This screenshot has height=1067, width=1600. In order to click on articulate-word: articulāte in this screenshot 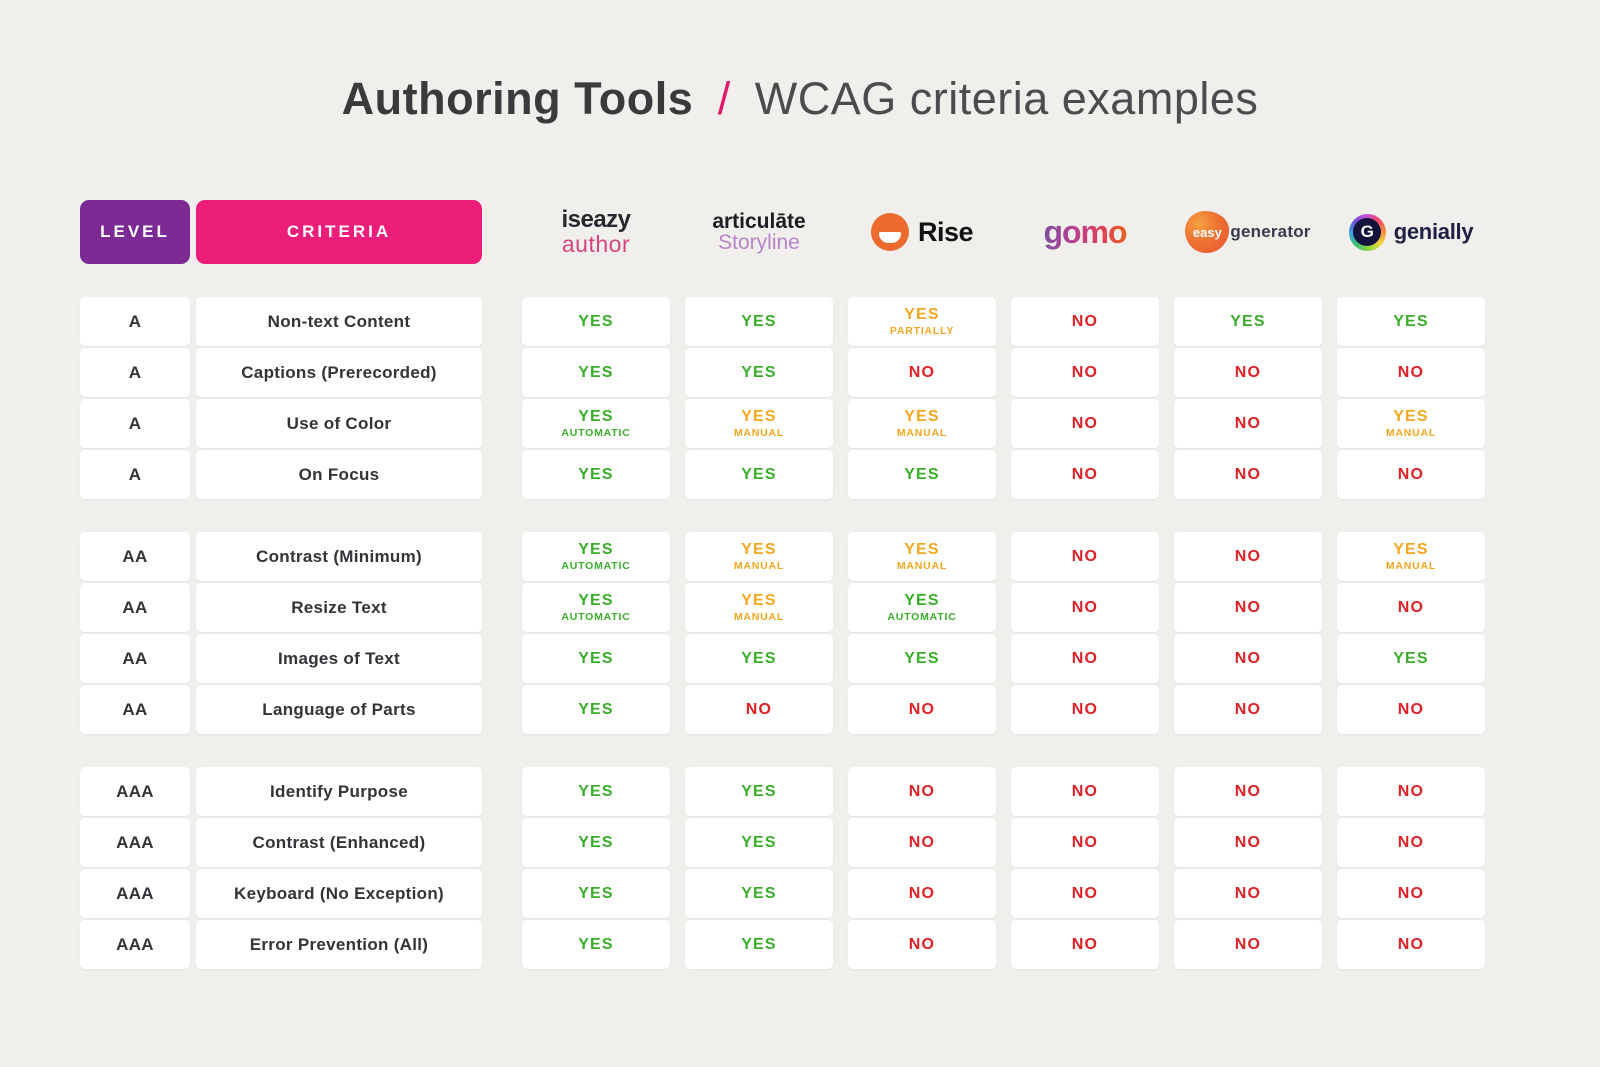, I will do `click(759, 221)`.